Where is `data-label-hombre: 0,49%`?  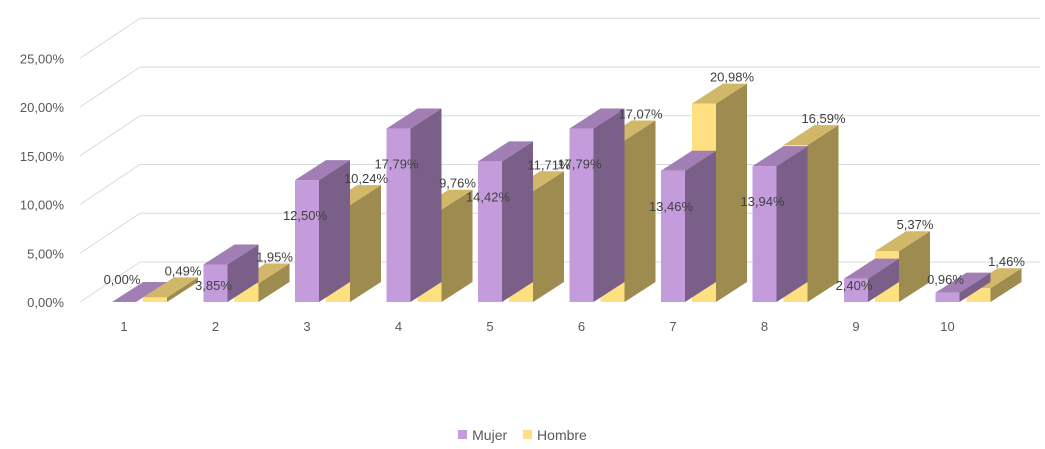
data-label-hombre: 0,49% is located at coordinates (183, 270).